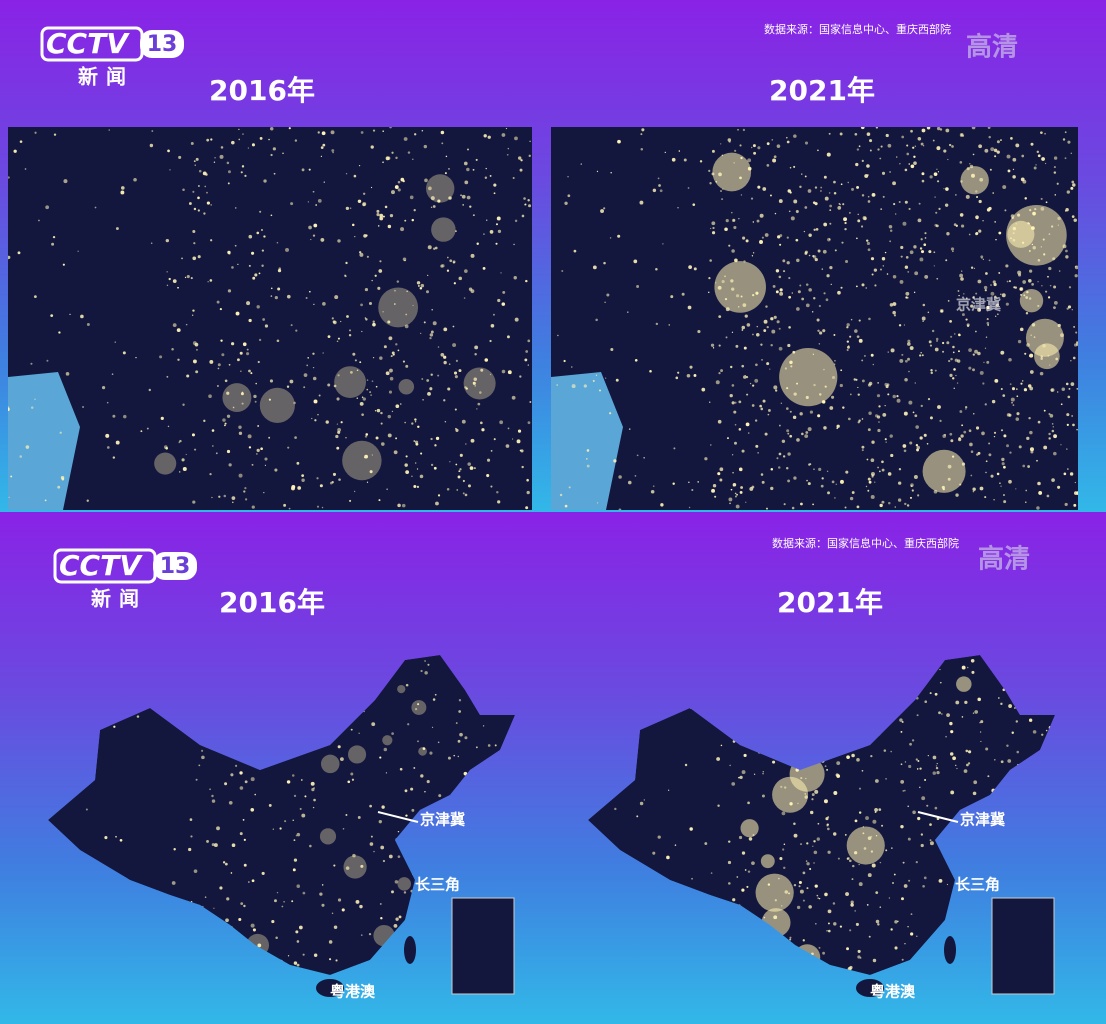 The image size is (1106, 1024). Describe the element at coordinates (175, 566) in the screenshot. I see `logo-channel-box` at that location.